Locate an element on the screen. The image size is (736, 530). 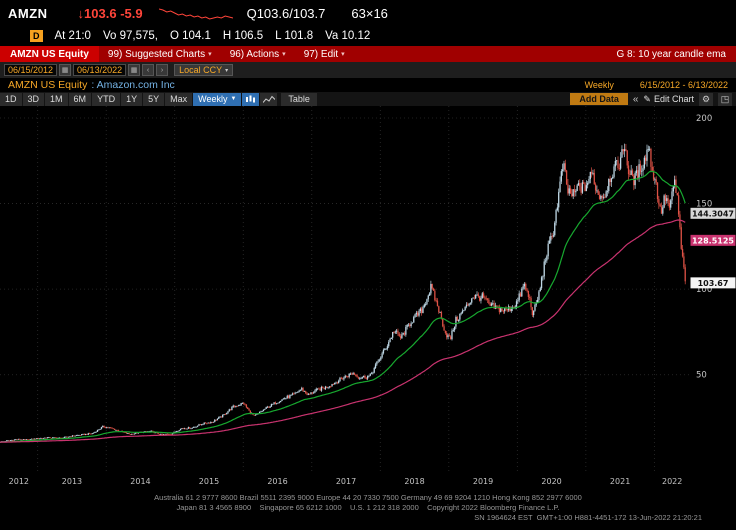
intraday-sparkline is located at coordinates (195, 14).